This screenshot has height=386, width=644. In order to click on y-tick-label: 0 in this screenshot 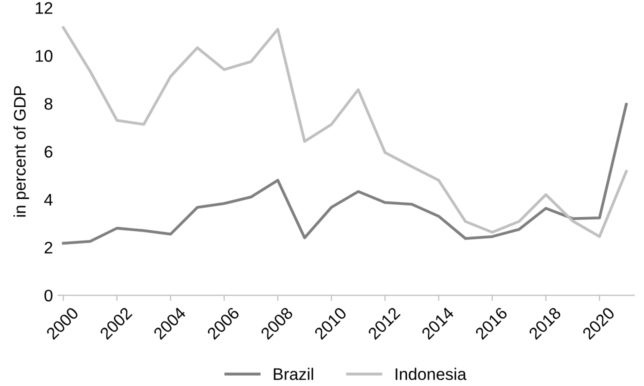, I will do `click(48, 296)`.